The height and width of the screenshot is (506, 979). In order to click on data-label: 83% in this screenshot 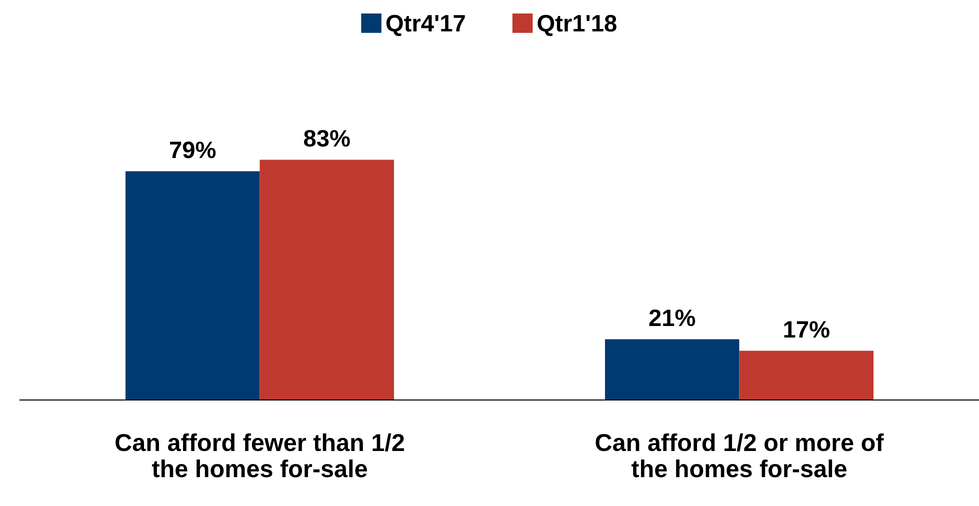, I will do `click(327, 138)`.